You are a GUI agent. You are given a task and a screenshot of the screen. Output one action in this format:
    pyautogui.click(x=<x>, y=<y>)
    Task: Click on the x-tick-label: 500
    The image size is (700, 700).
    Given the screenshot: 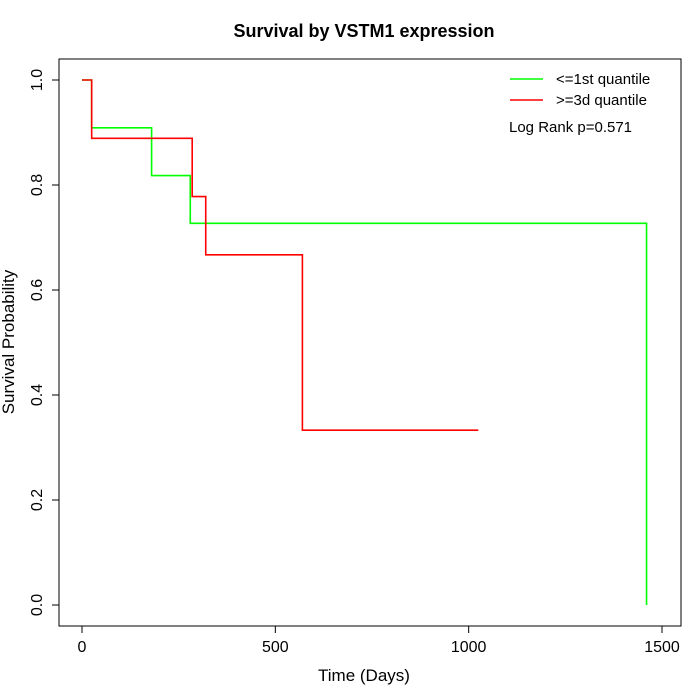 What is the action you would take?
    pyautogui.click(x=275, y=647)
    